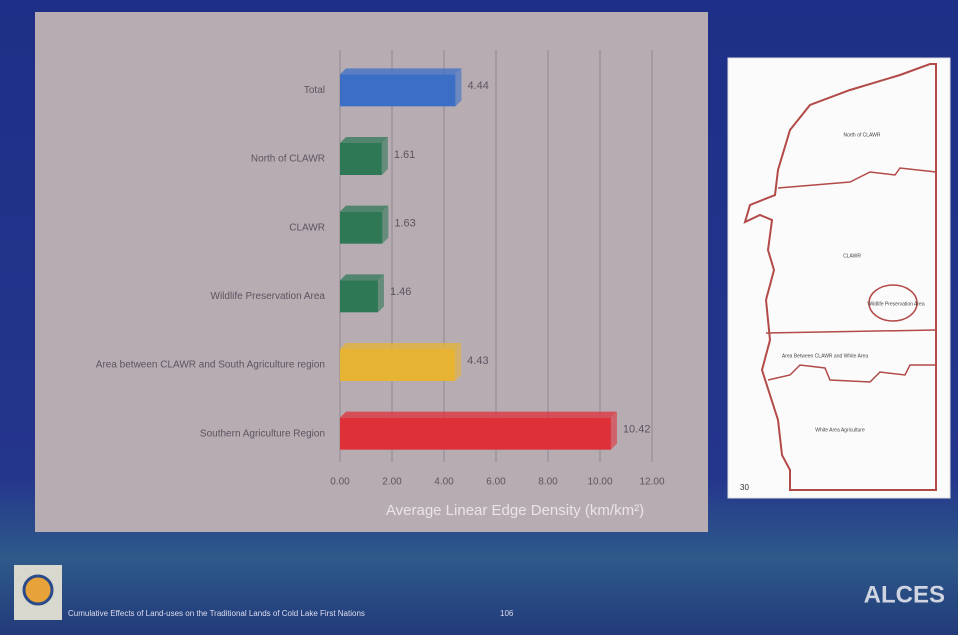 The height and width of the screenshot is (640, 958). I want to click on x-tick-label: 2.00, so click(392, 482).